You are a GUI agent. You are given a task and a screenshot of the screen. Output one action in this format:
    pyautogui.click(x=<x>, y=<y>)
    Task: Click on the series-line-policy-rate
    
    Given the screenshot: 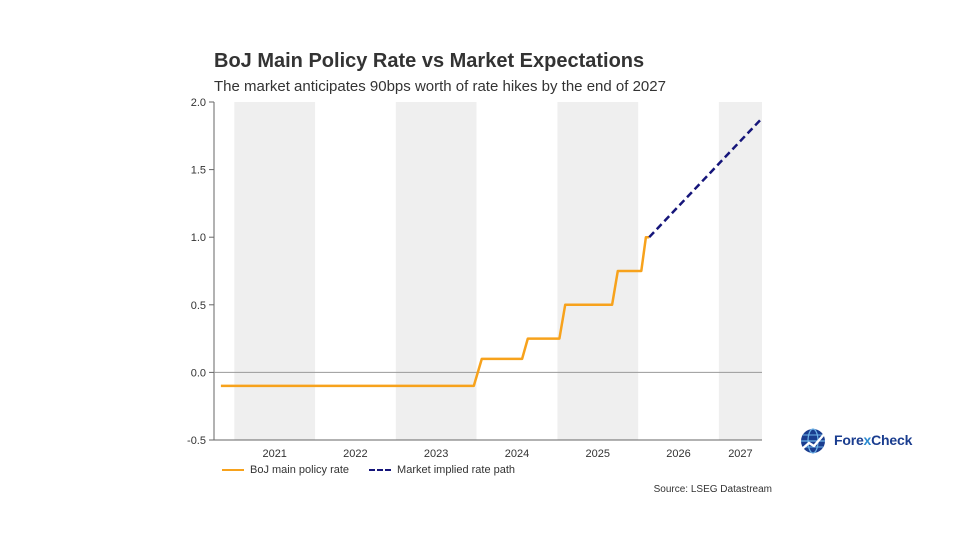 What is the action you would take?
    pyautogui.click(x=435, y=311)
    